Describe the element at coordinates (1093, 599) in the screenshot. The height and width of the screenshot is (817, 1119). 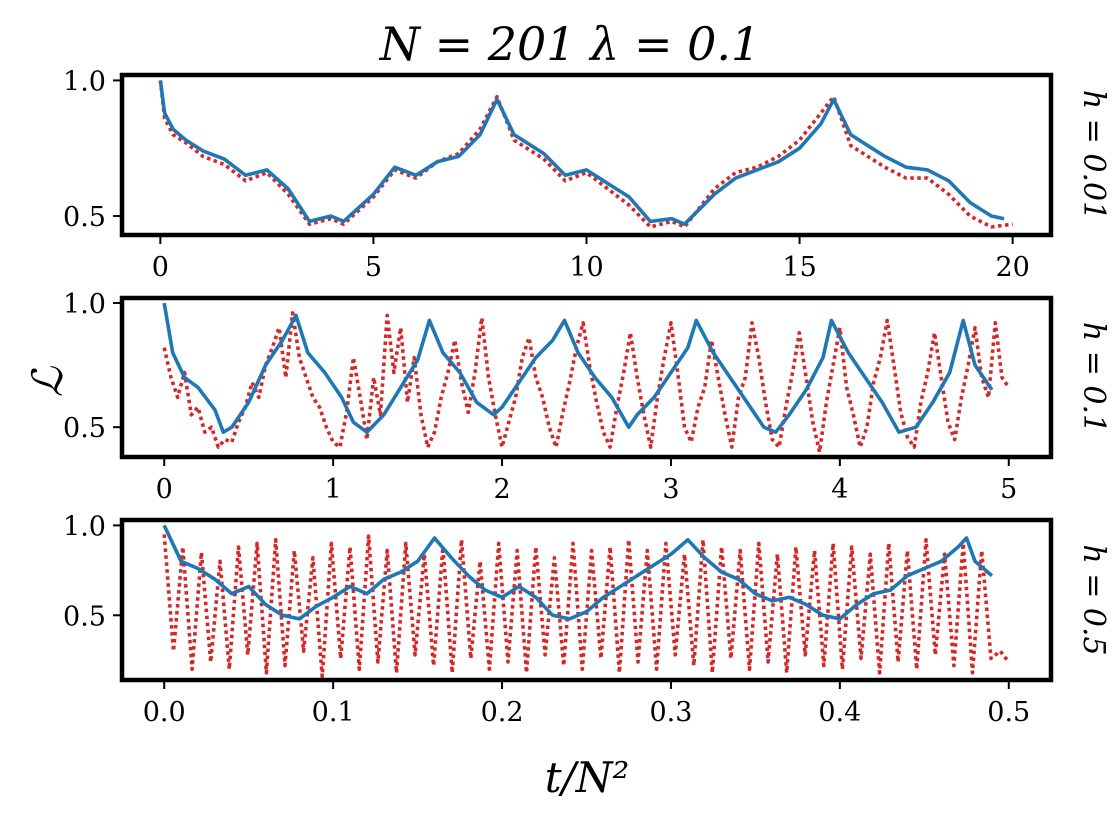
I see `panel-parameter-label: h = 0.5` at that location.